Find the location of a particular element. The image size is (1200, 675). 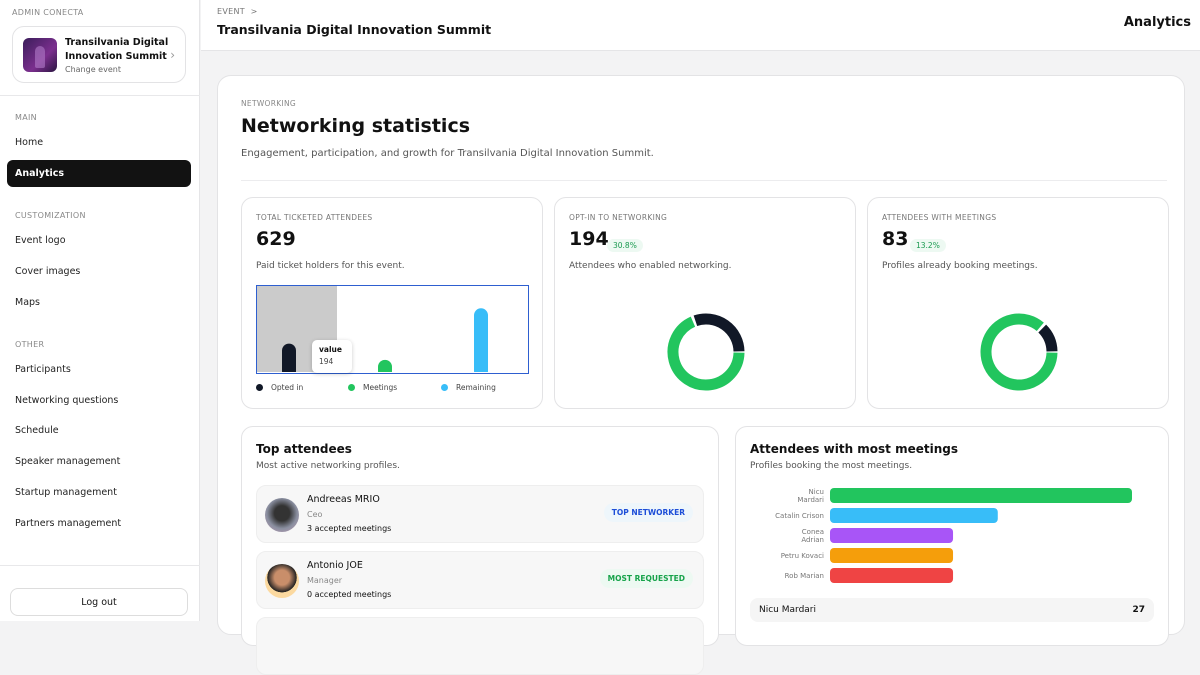

section-main: MAIN is located at coordinates (26, 117).